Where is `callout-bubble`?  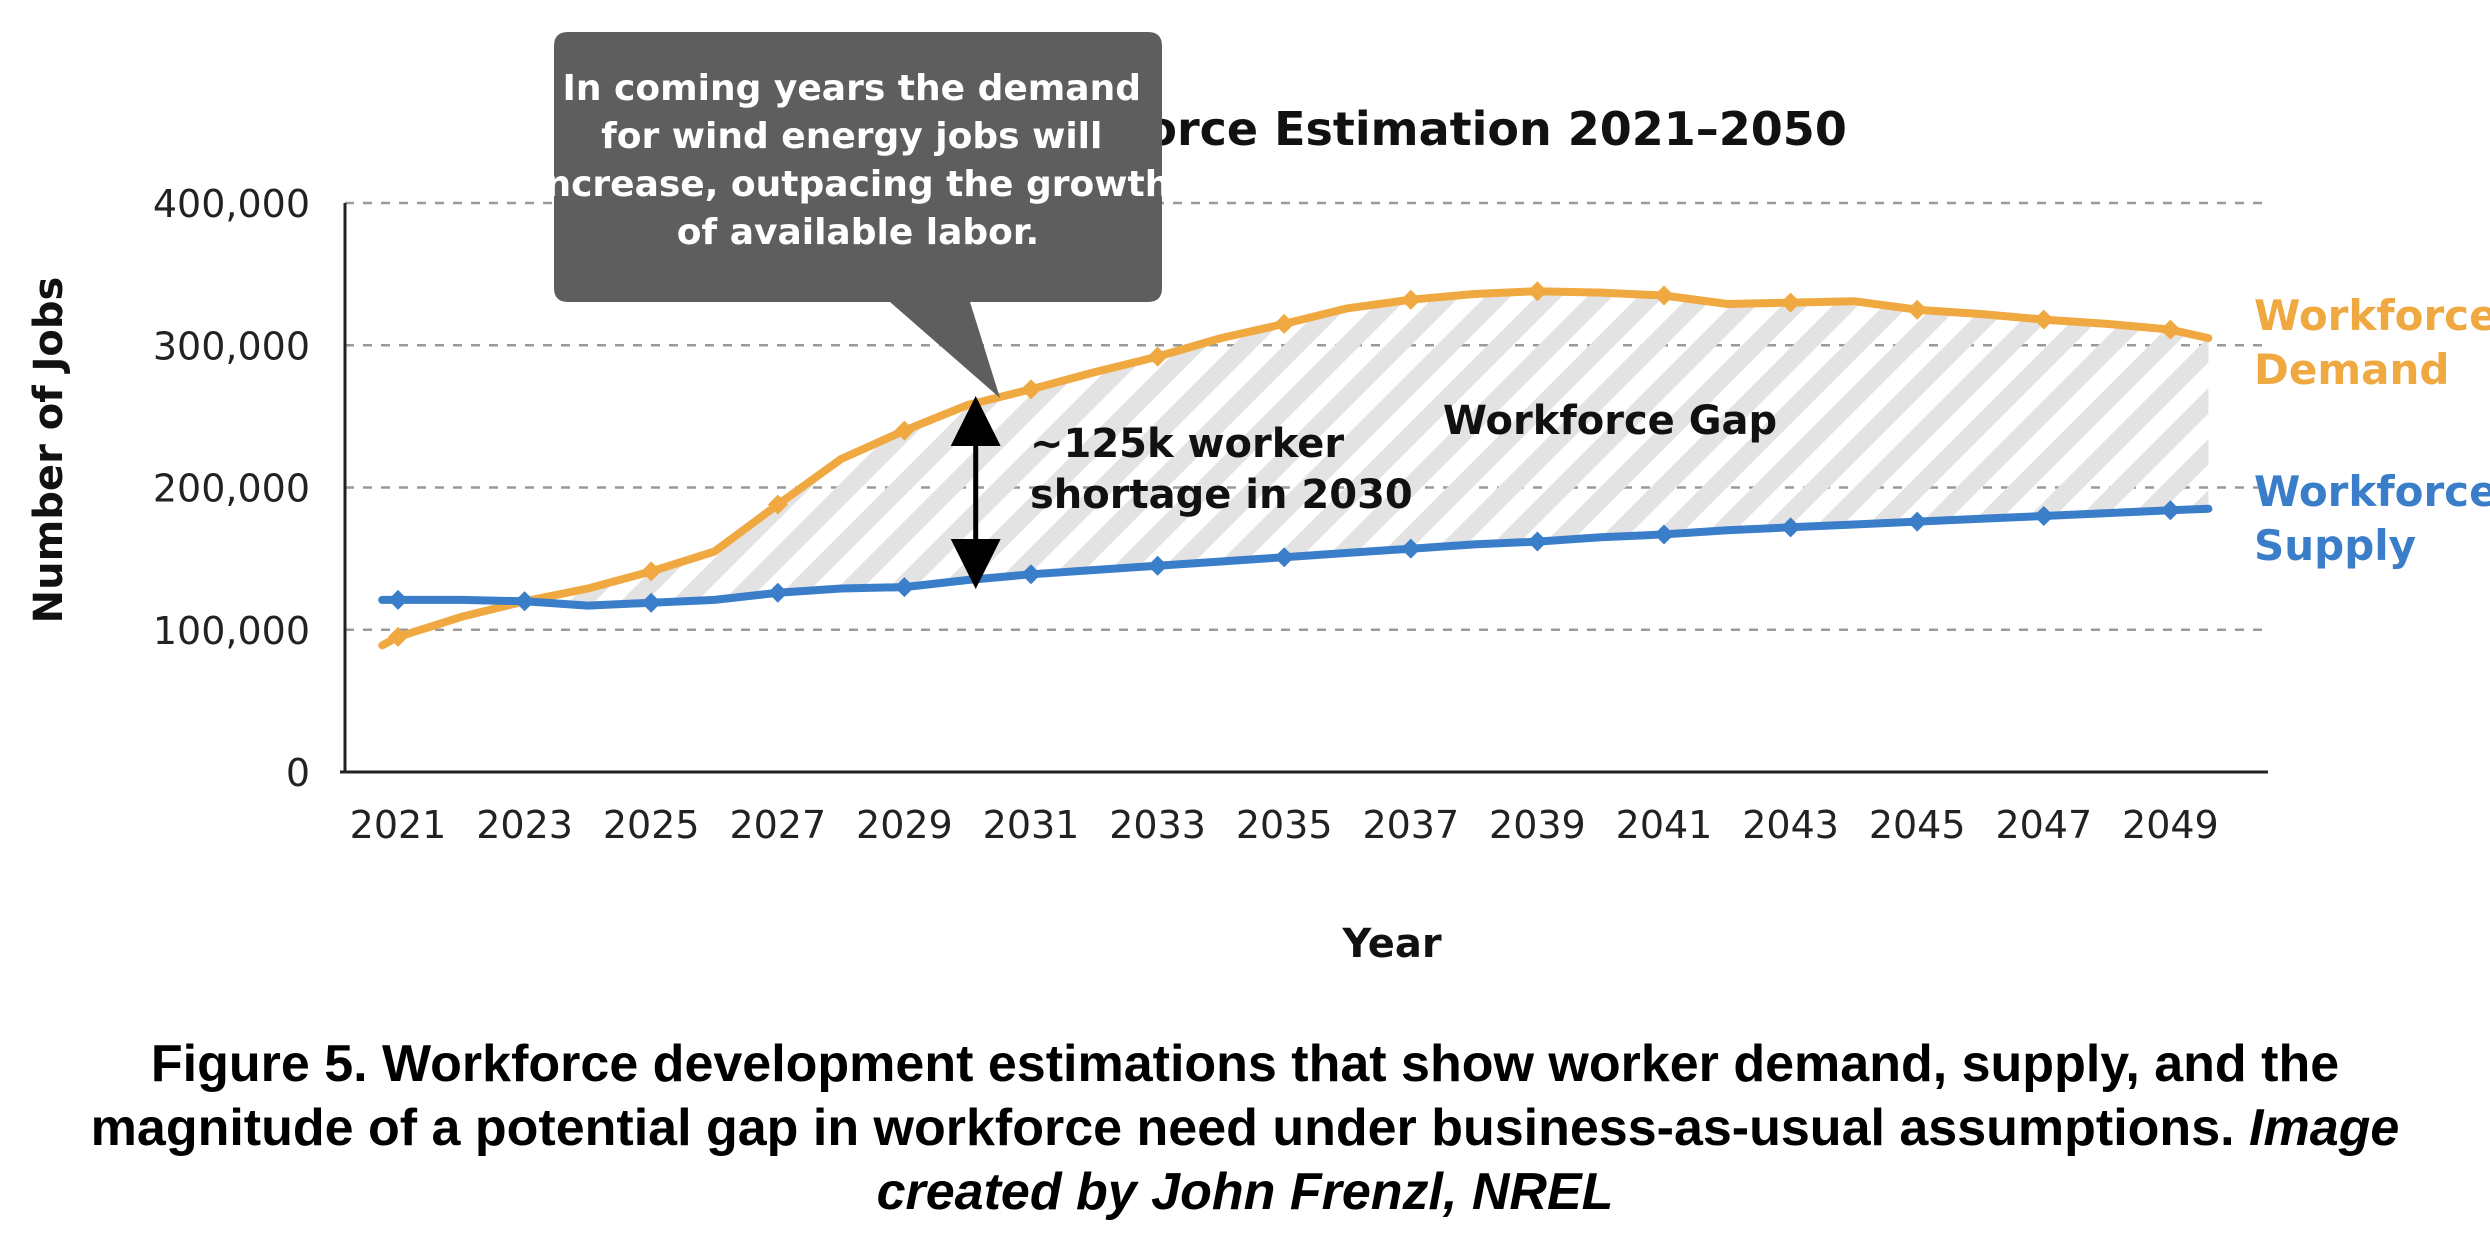 callout-bubble is located at coordinates (858, 215).